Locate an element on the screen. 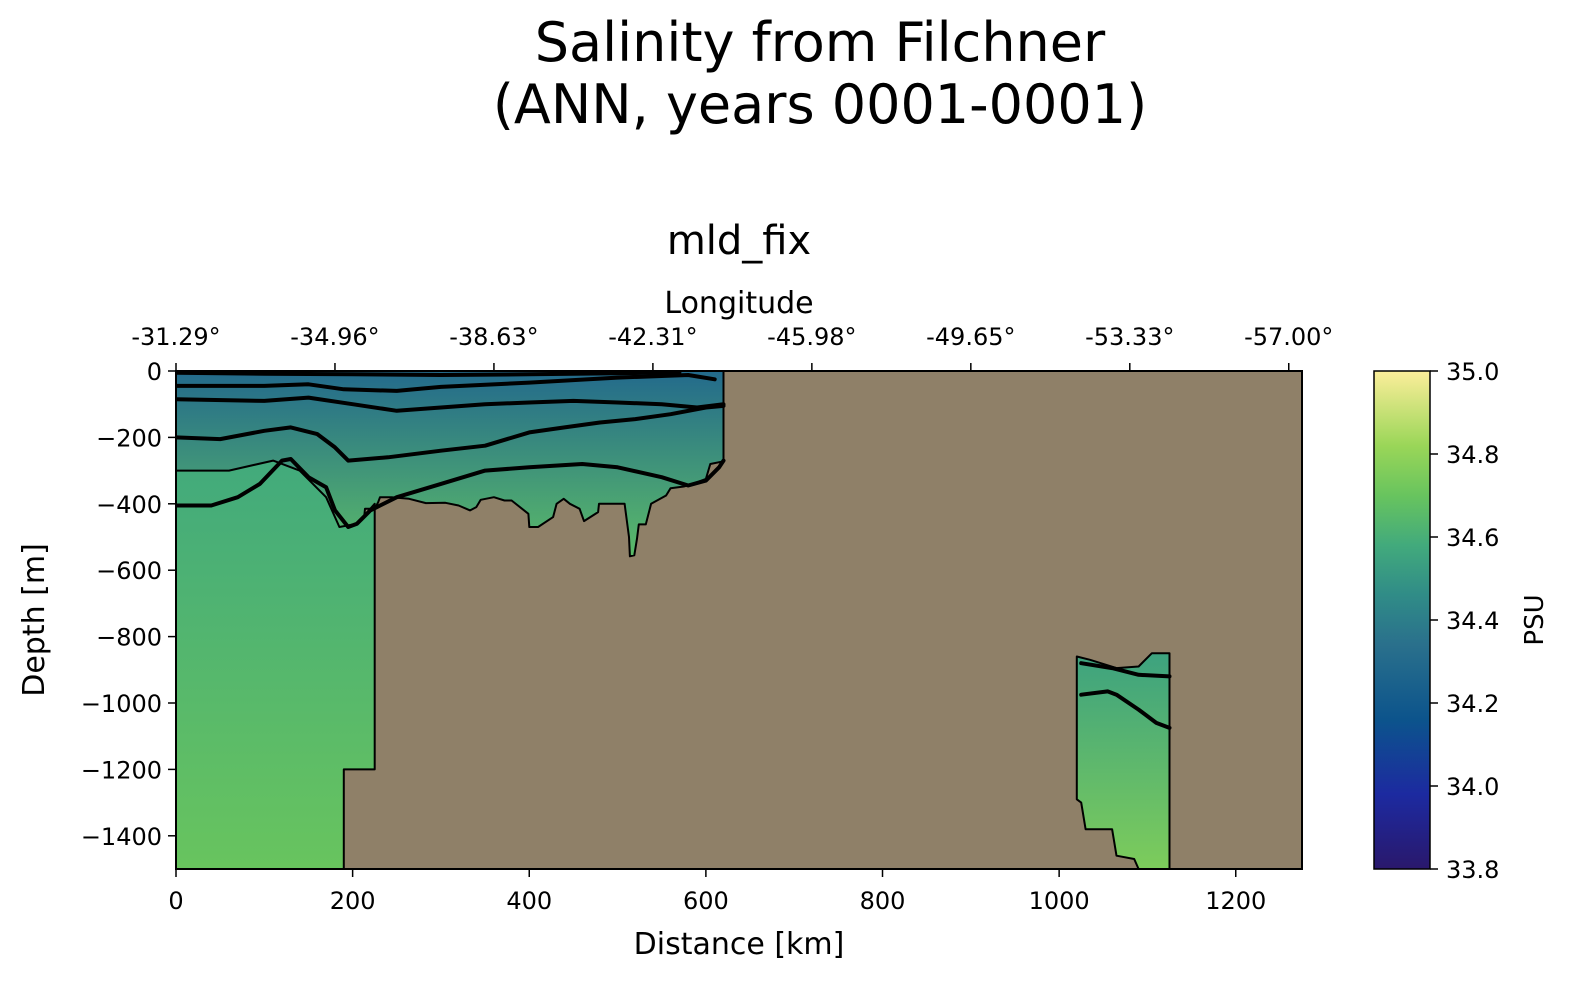  x-tick-label: 800 is located at coordinates (883, 901).